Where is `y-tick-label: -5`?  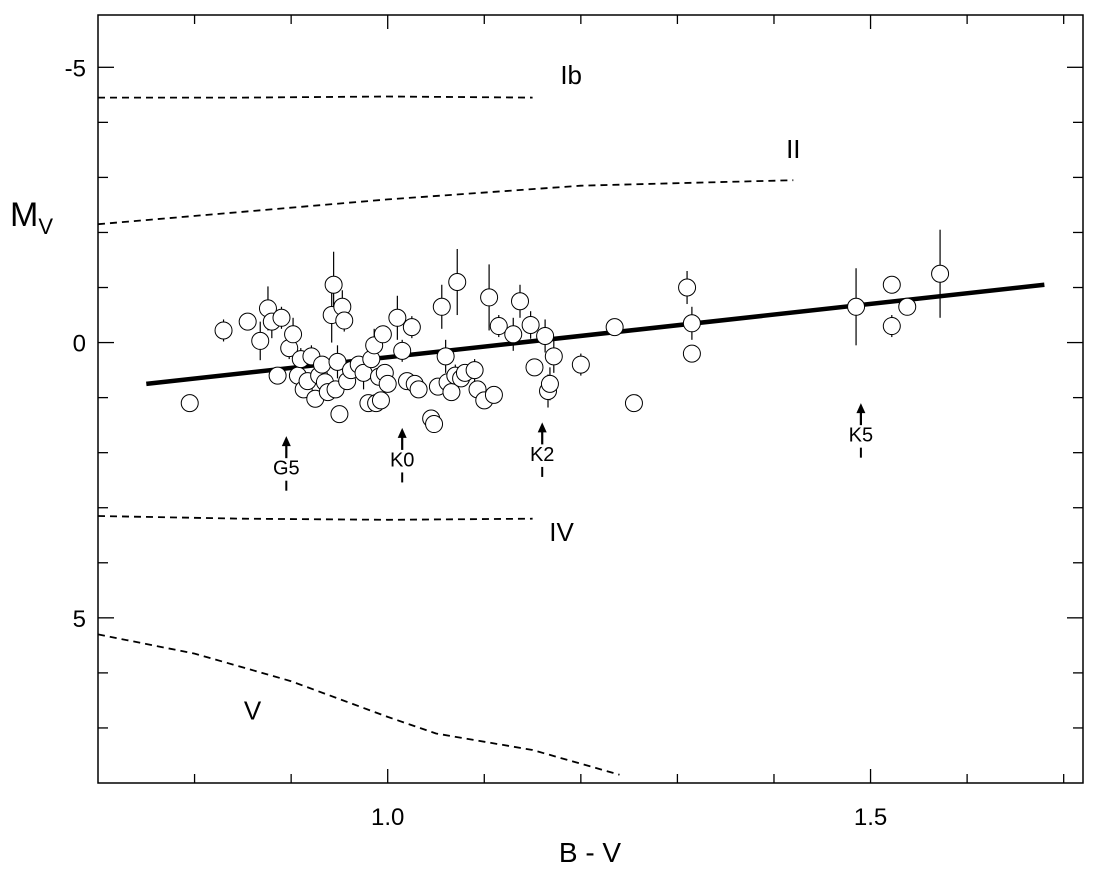 y-tick-label: -5 is located at coordinates (75, 68).